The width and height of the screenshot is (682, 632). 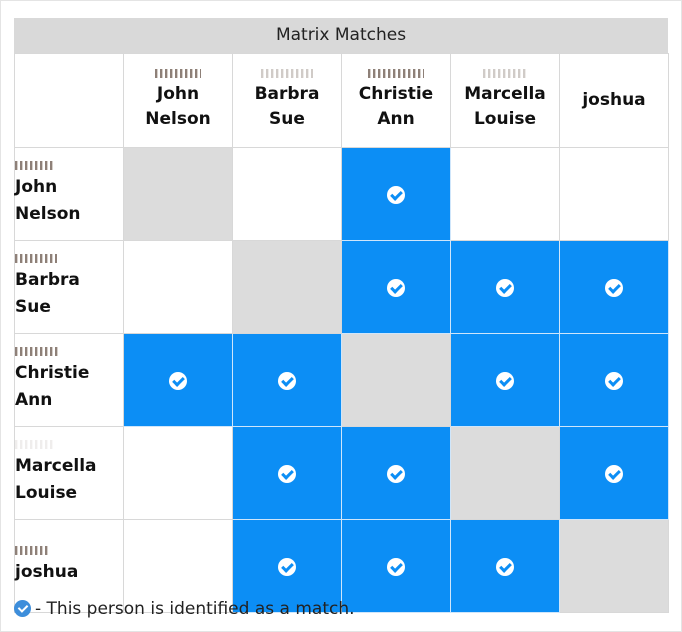 What do you see at coordinates (178, 94) in the screenshot?
I see `column-header-line1: John` at bounding box center [178, 94].